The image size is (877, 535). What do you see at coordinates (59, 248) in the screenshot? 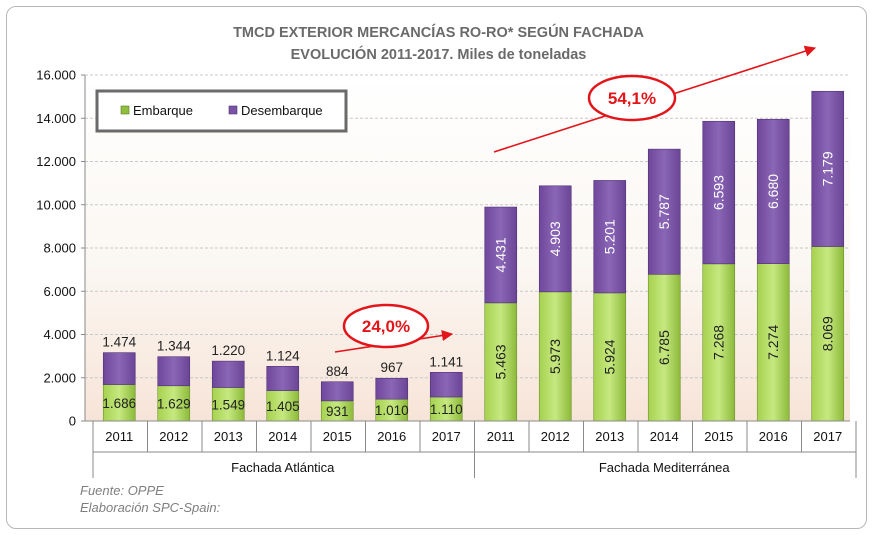
I see `y-tick-label: 8.000` at bounding box center [59, 248].